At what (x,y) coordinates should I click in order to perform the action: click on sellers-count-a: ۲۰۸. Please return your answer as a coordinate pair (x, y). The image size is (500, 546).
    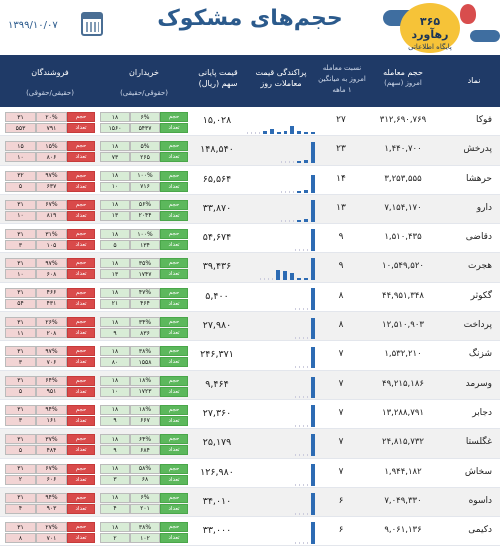
    Looking at the image, I should click on (51, 333).